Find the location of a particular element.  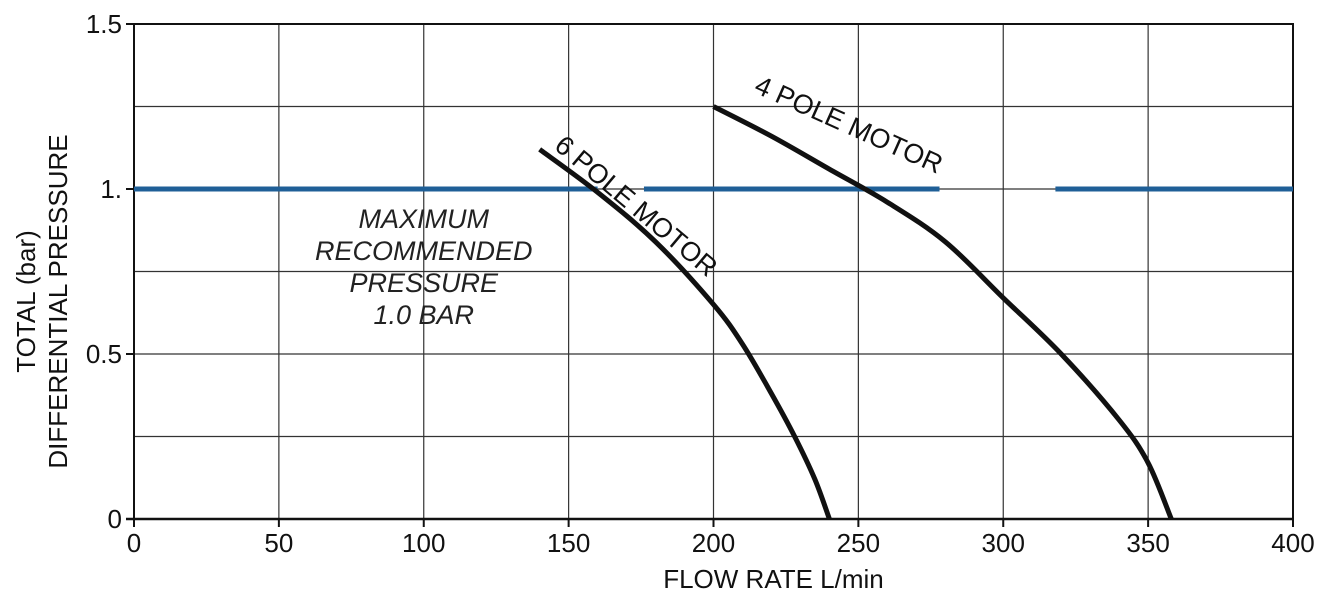

x-tick-label: 250 is located at coordinates (858, 543).